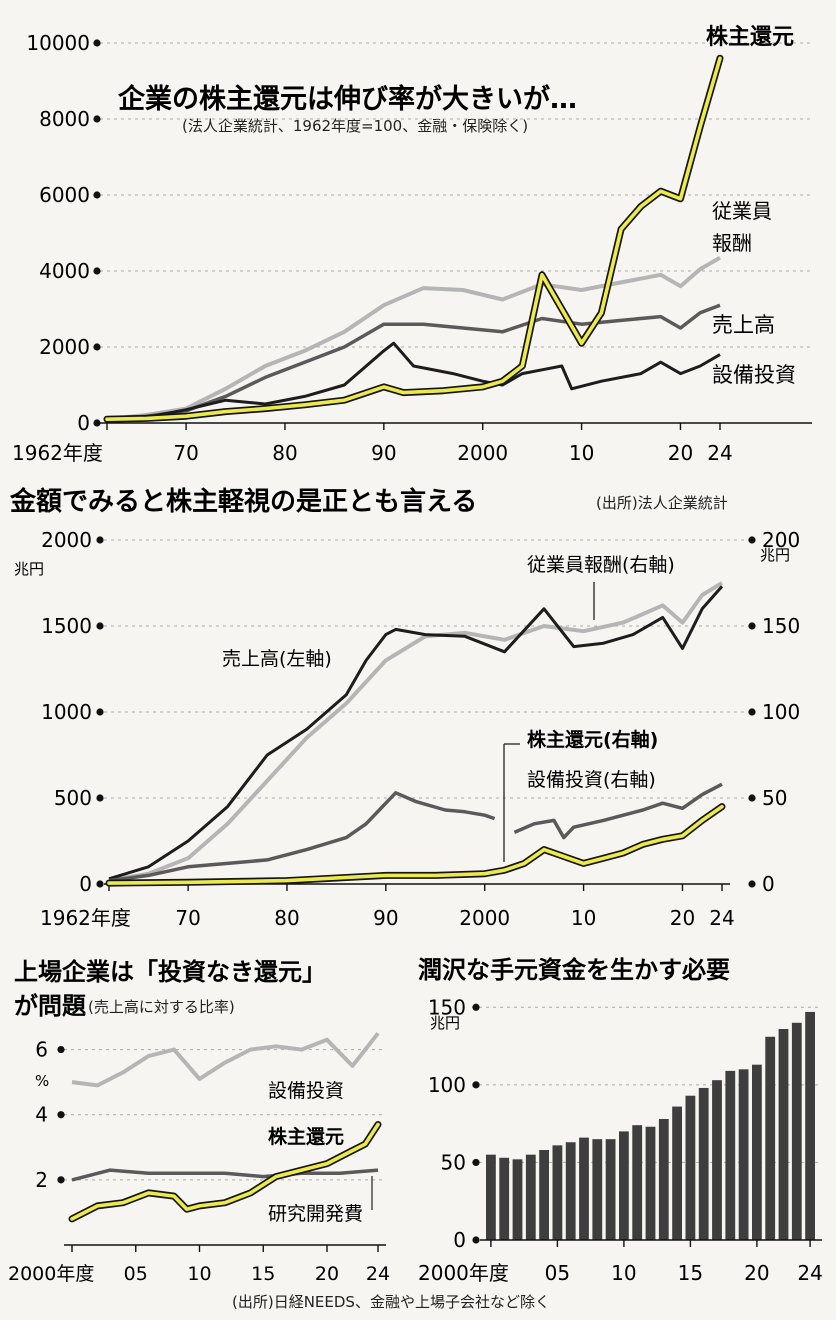  Describe the element at coordinates (591, 780) in the screenshot. I see `series-label: 設備投資(右軸)` at that location.